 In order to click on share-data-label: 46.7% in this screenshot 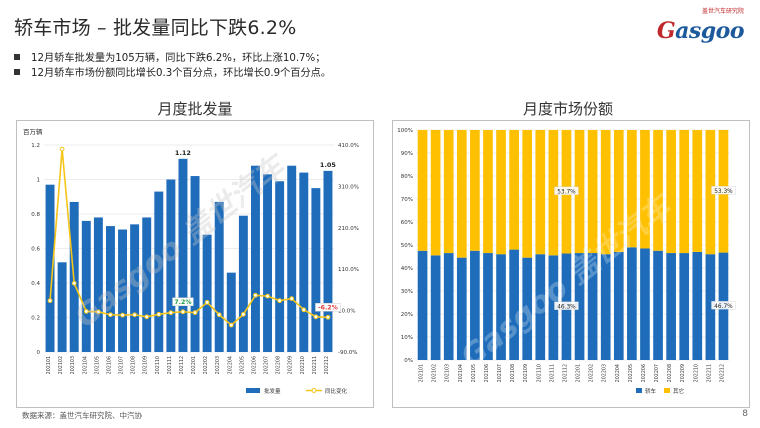, I will do `click(723, 307)`.